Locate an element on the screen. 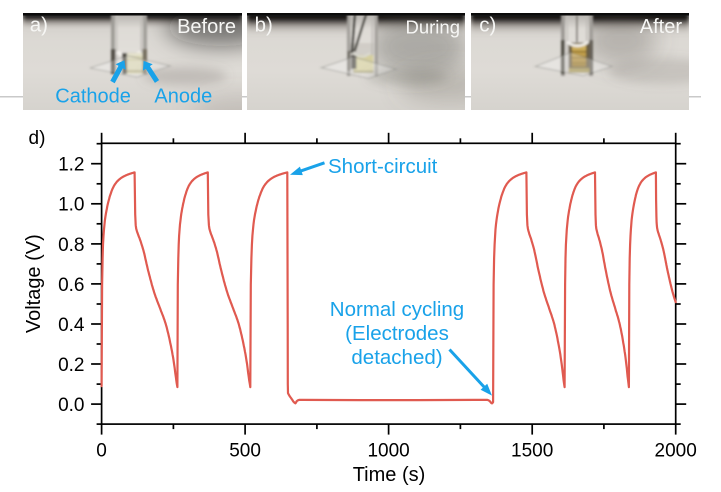 The image size is (721, 492). svg-text: Cathode is located at coordinates (93, 97).